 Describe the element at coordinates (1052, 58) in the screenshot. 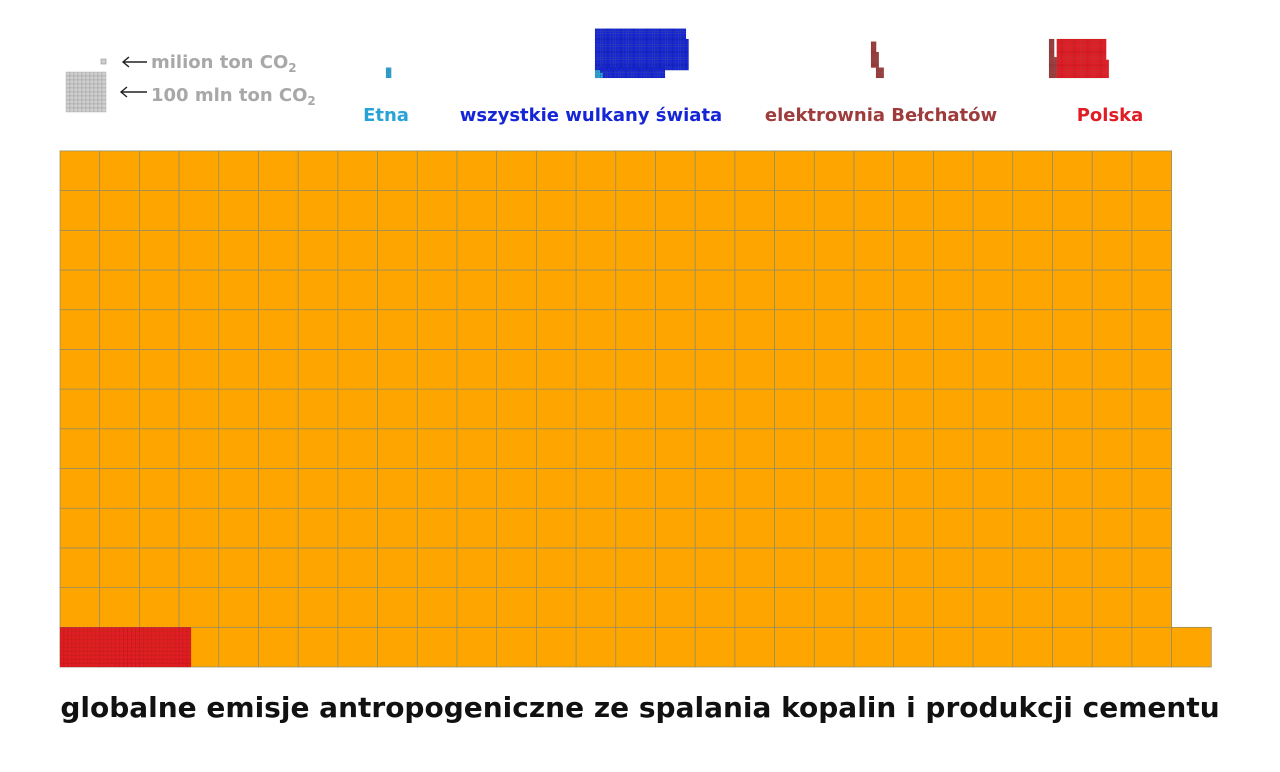

I see `polska-belchatow-part` at that location.